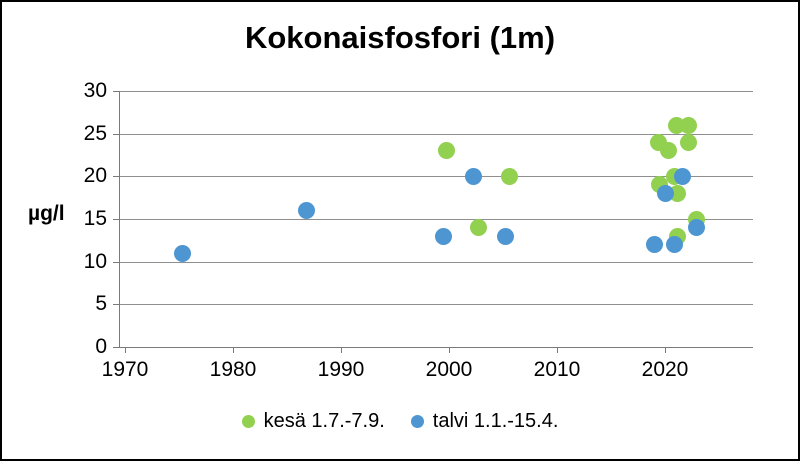  Describe the element at coordinates (400, 37) in the screenshot. I see `chart-title: Kokonaisfosfori (1m)` at that location.